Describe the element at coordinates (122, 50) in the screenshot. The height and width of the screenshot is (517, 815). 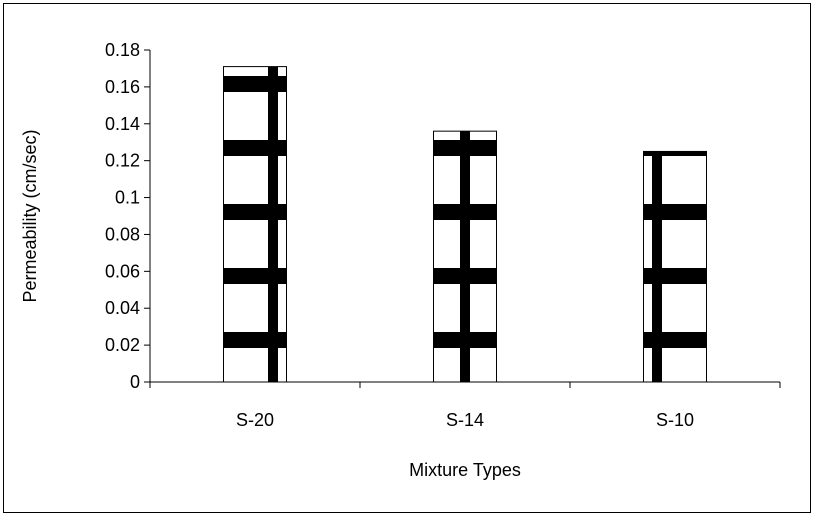
I see `y-tick-label: 0.18` at that location.